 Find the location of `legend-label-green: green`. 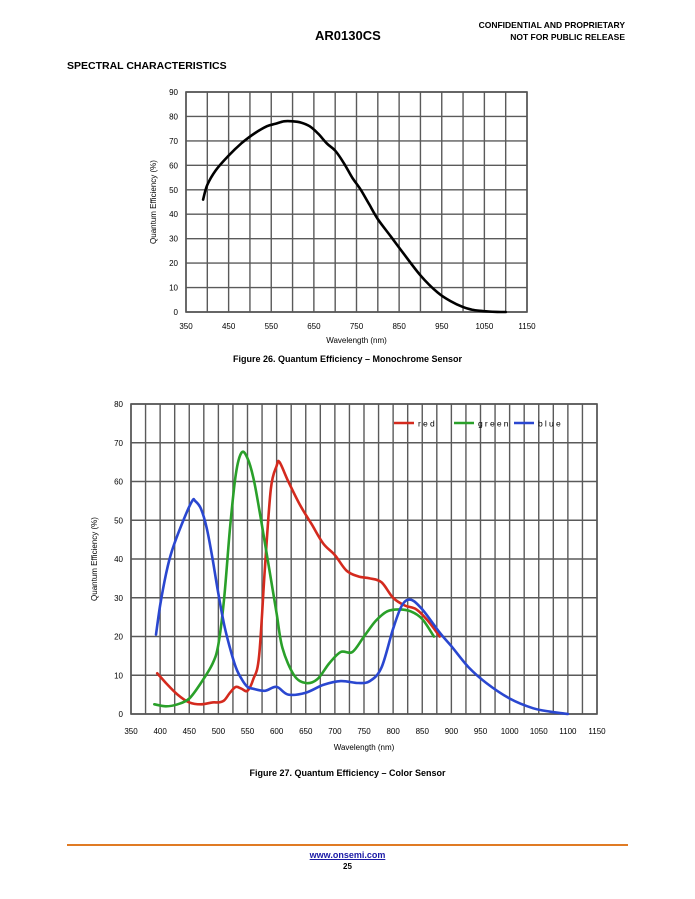

legend-label-green: green is located at coordinates (494, 424).